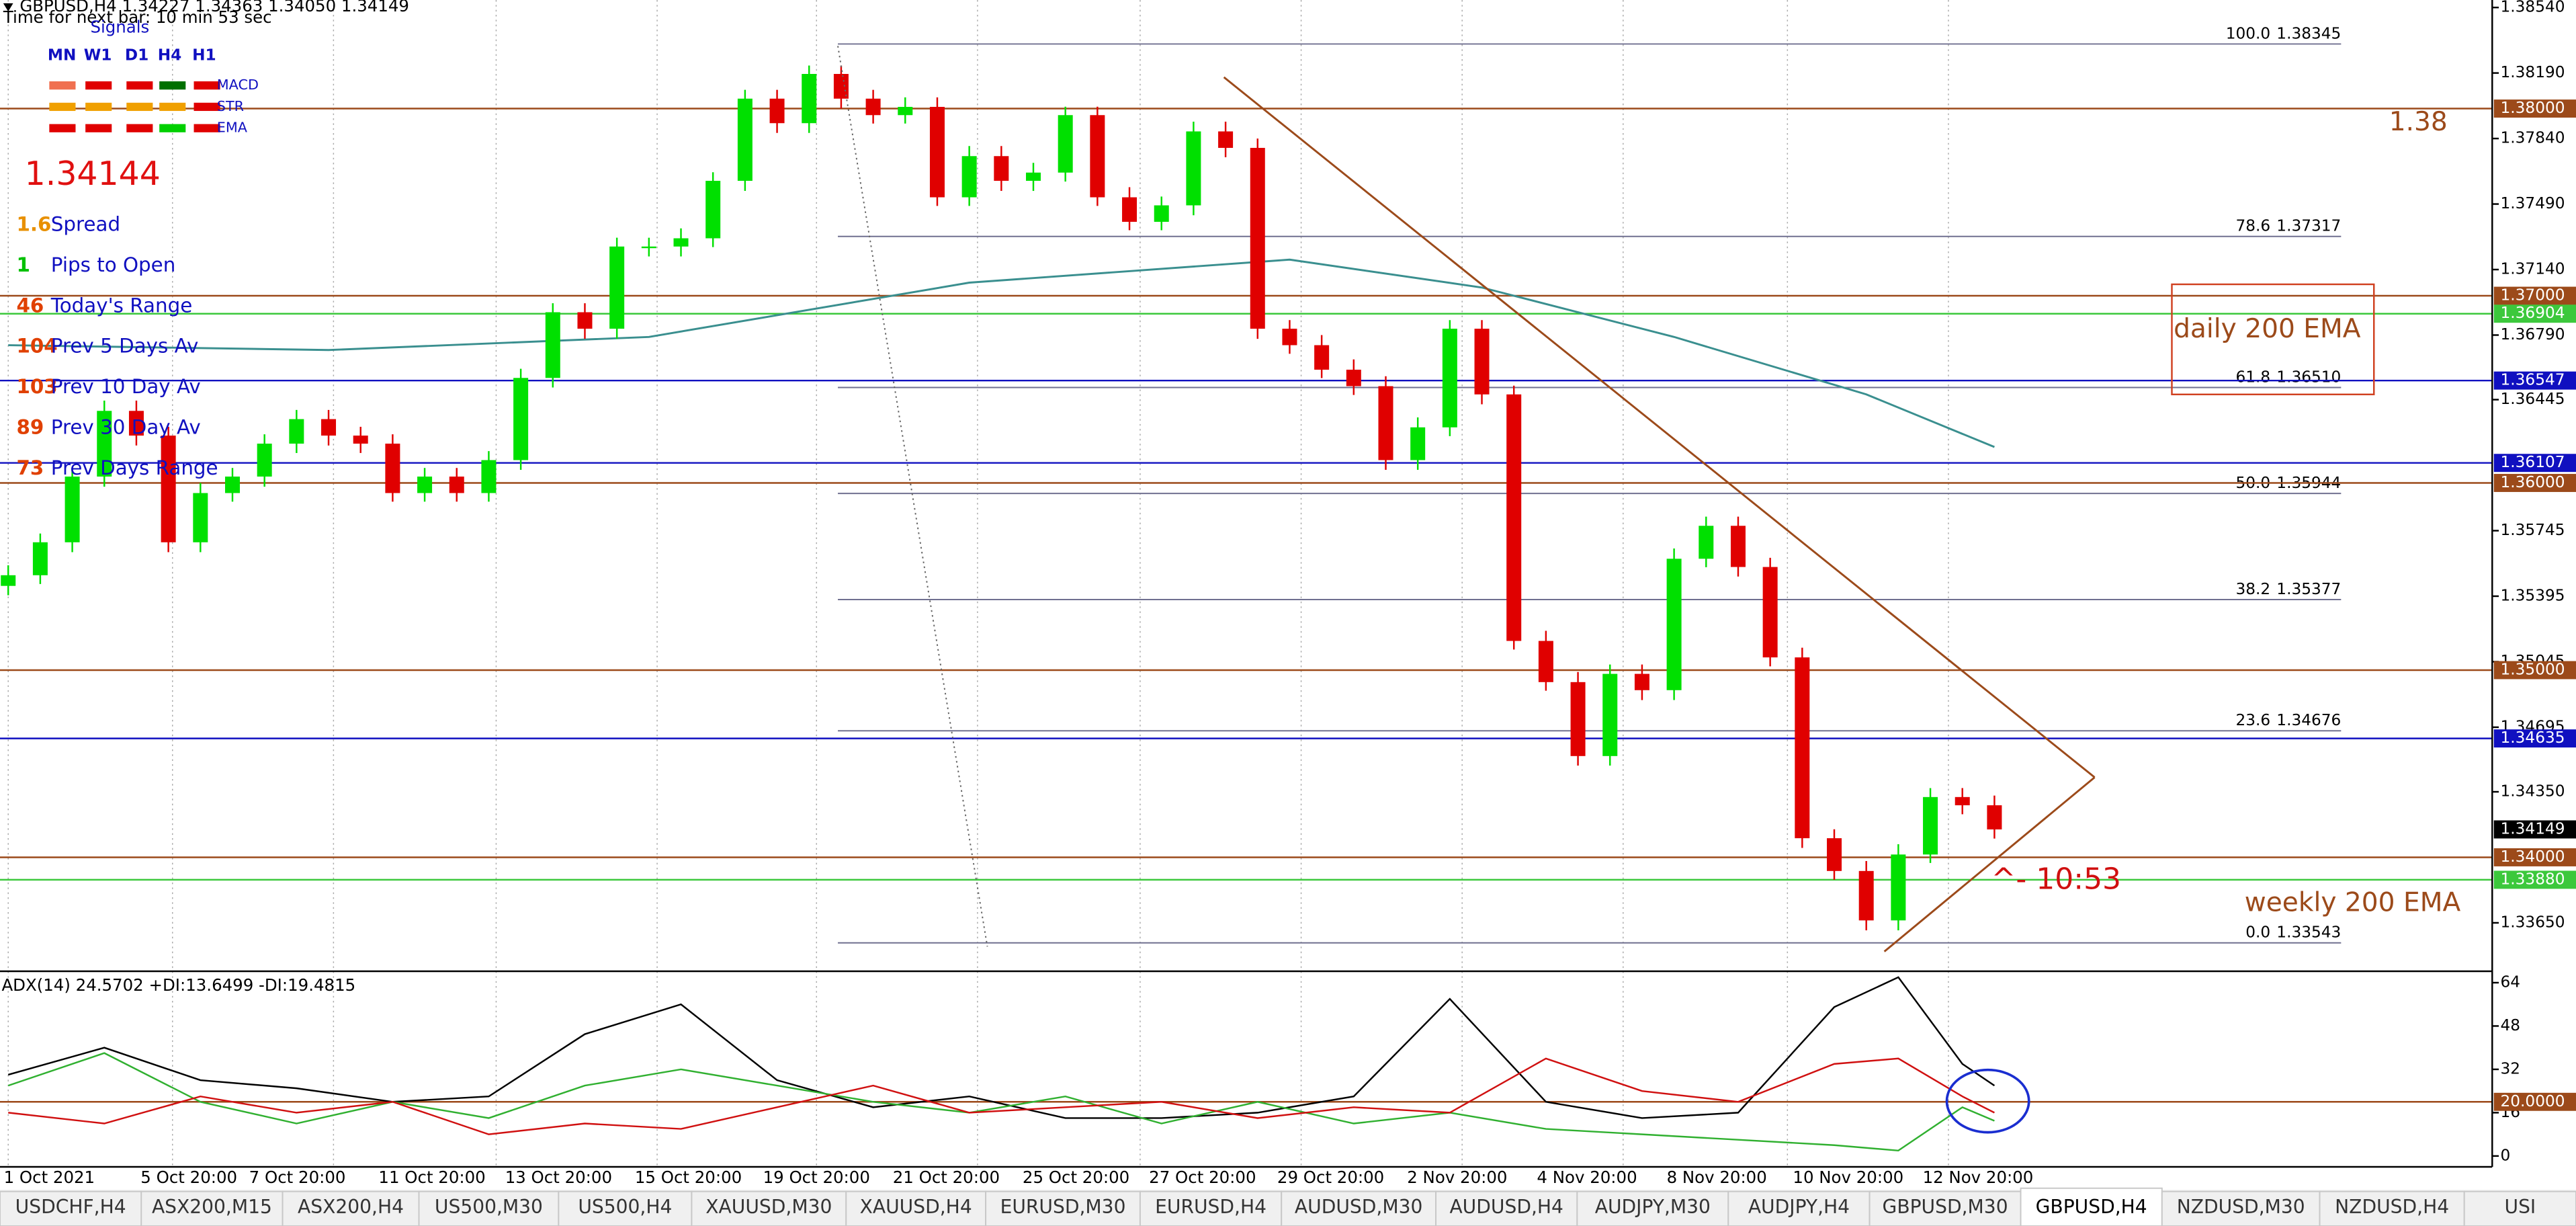 The height and width of the screenshot is (1226, 2576). What do you see at coordinates (136, 55) in the screenshot?
I see `timeframe-label: D1` at bounding box center [136, 55].